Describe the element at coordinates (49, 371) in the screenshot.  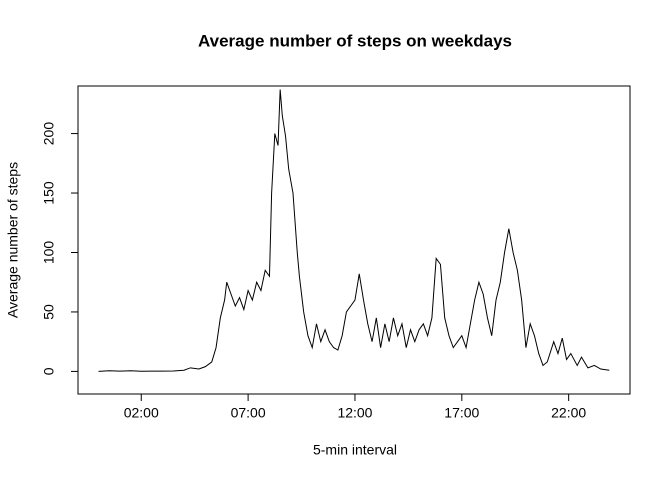
I see `y-tick-label: 0` at that location.